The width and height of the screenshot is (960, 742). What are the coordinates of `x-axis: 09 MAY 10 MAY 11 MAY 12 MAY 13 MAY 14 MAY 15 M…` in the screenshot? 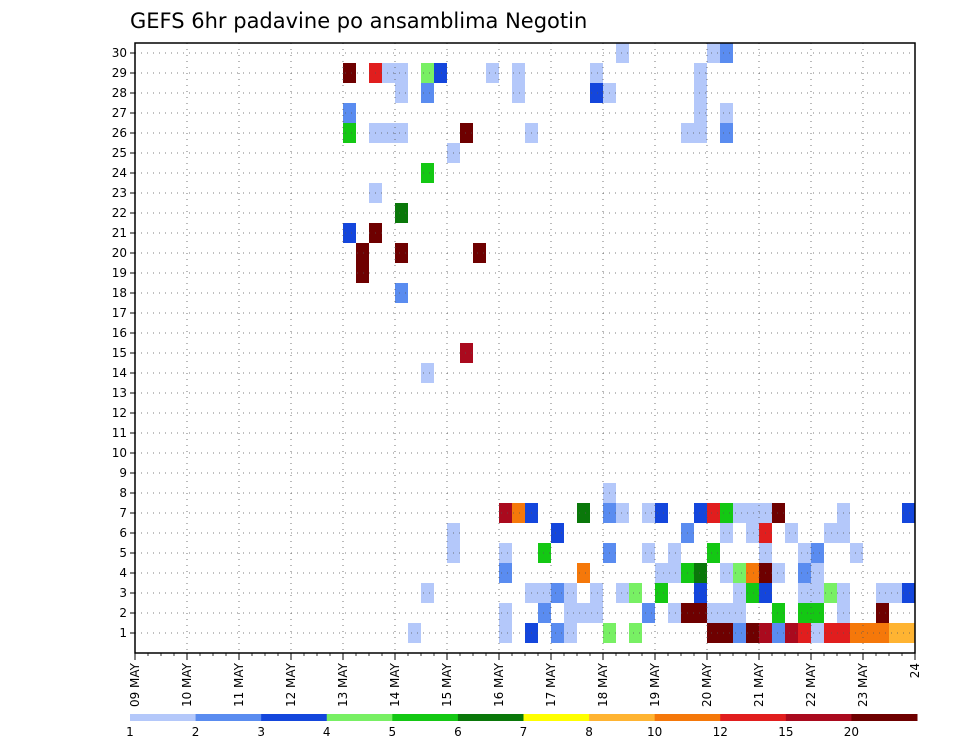 It's located at (525, 680).